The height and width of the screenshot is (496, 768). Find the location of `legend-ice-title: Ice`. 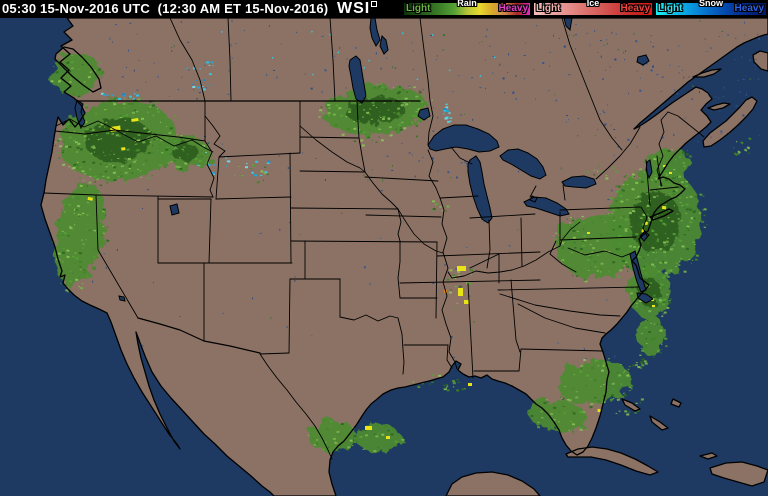

legend-ice-title: Ice is located at coordinates (593, 4).